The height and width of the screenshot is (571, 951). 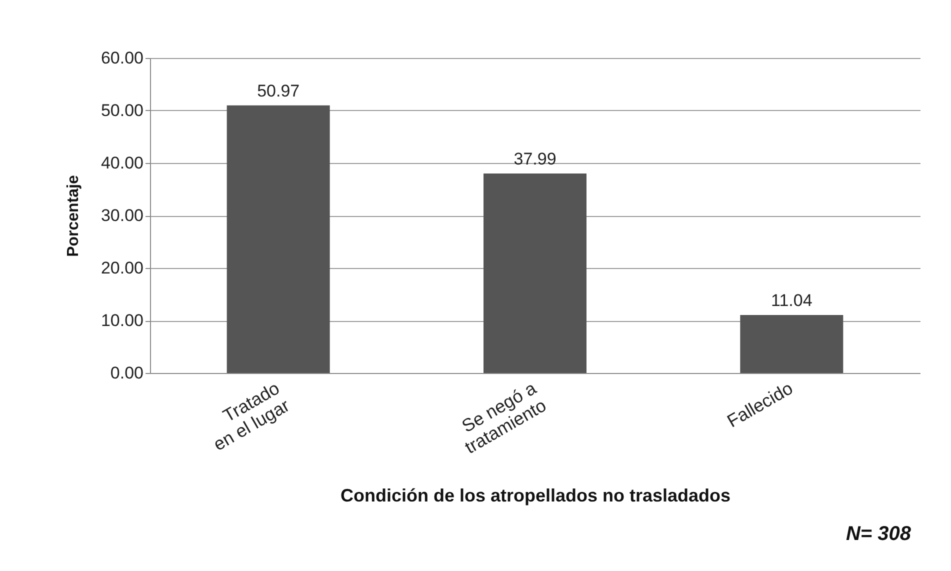 I want to click on data-label: 50.97, so click(x=278, y=90).